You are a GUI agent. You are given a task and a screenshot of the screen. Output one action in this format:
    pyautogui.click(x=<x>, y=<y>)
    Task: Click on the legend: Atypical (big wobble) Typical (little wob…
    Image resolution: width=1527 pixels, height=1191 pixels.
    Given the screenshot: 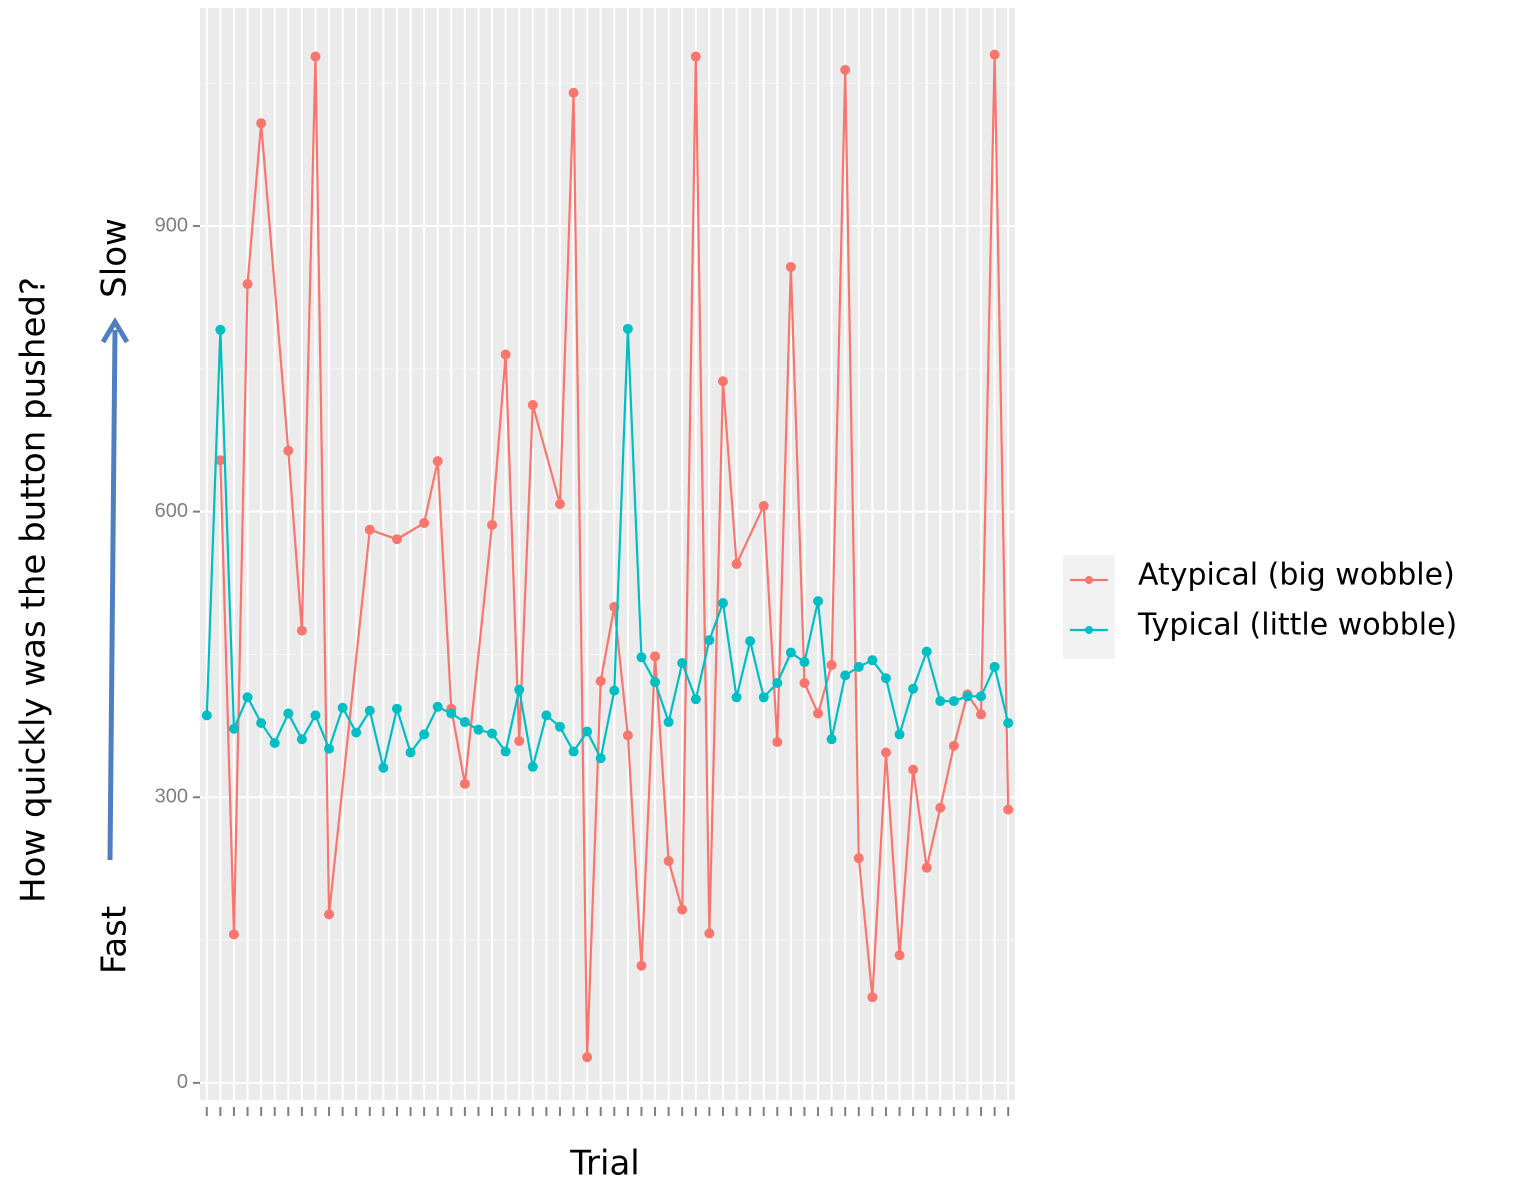 What is the action you would take?
    pyautogui.click(x=1263, y=600)
    